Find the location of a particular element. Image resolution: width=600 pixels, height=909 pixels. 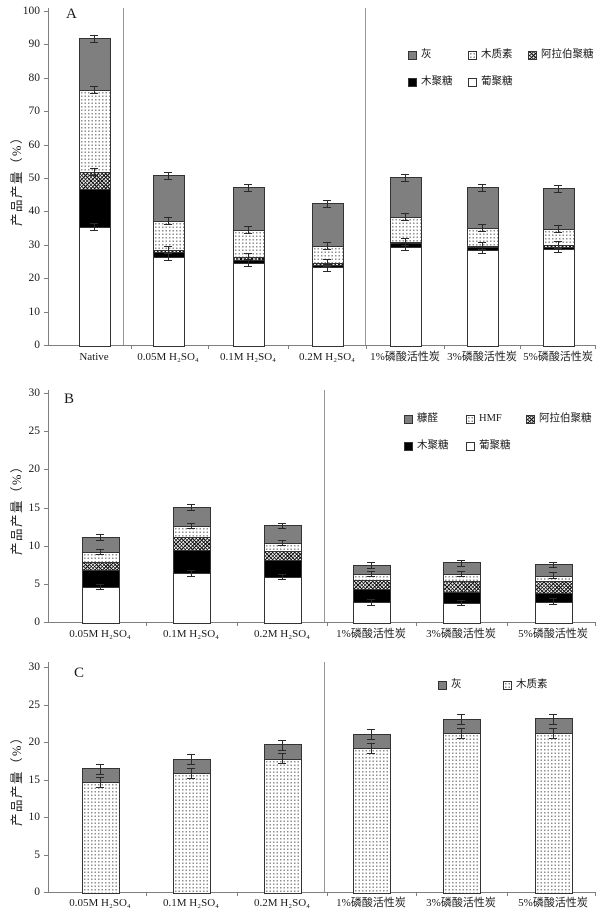

y-axis-tick-label: 25 is located at coordinates (34, 704).